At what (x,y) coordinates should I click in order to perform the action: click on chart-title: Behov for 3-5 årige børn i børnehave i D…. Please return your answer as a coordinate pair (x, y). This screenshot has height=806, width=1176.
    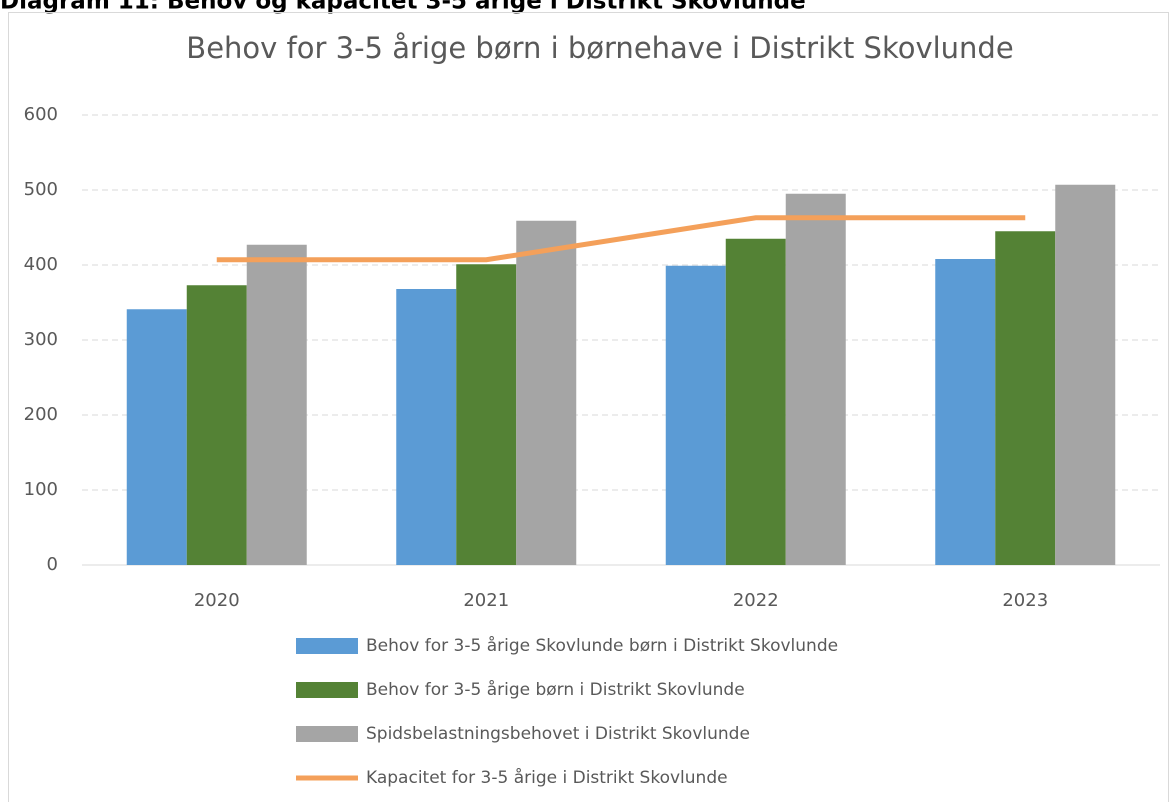
    Looking at the image, I should click on (599, 48).